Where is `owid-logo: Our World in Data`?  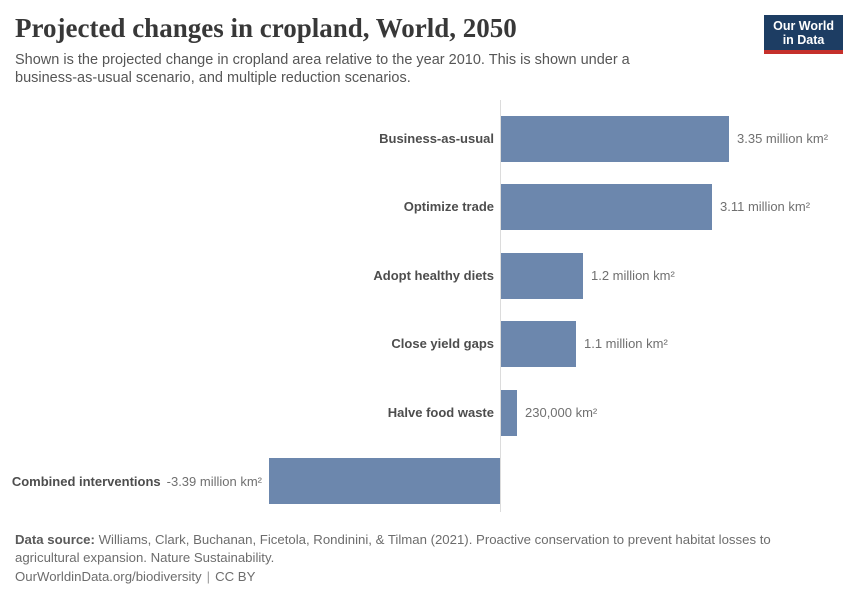 owid-logo: Our World in Data is located at coordinates (803, 34).